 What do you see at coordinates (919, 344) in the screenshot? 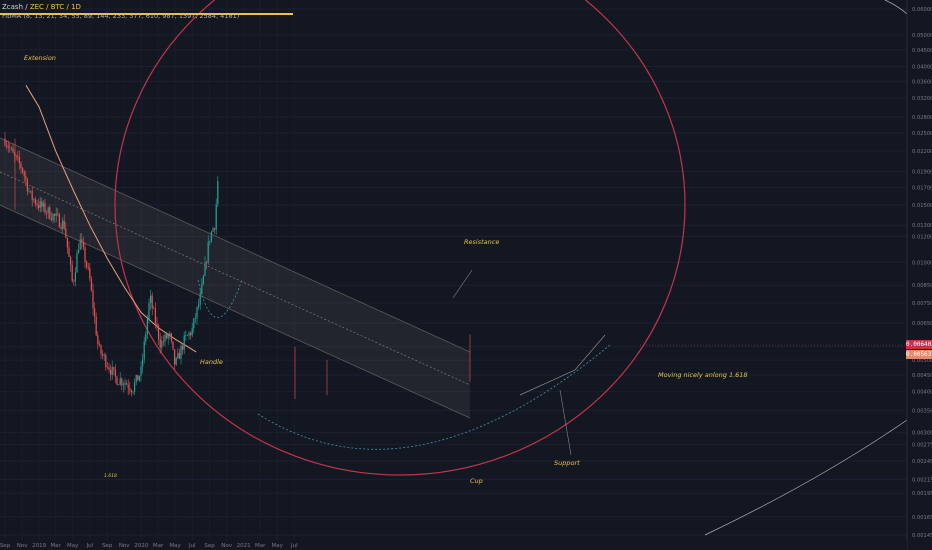
I see `current-price-badge: 0.006402` at bounding box center [919, 344].